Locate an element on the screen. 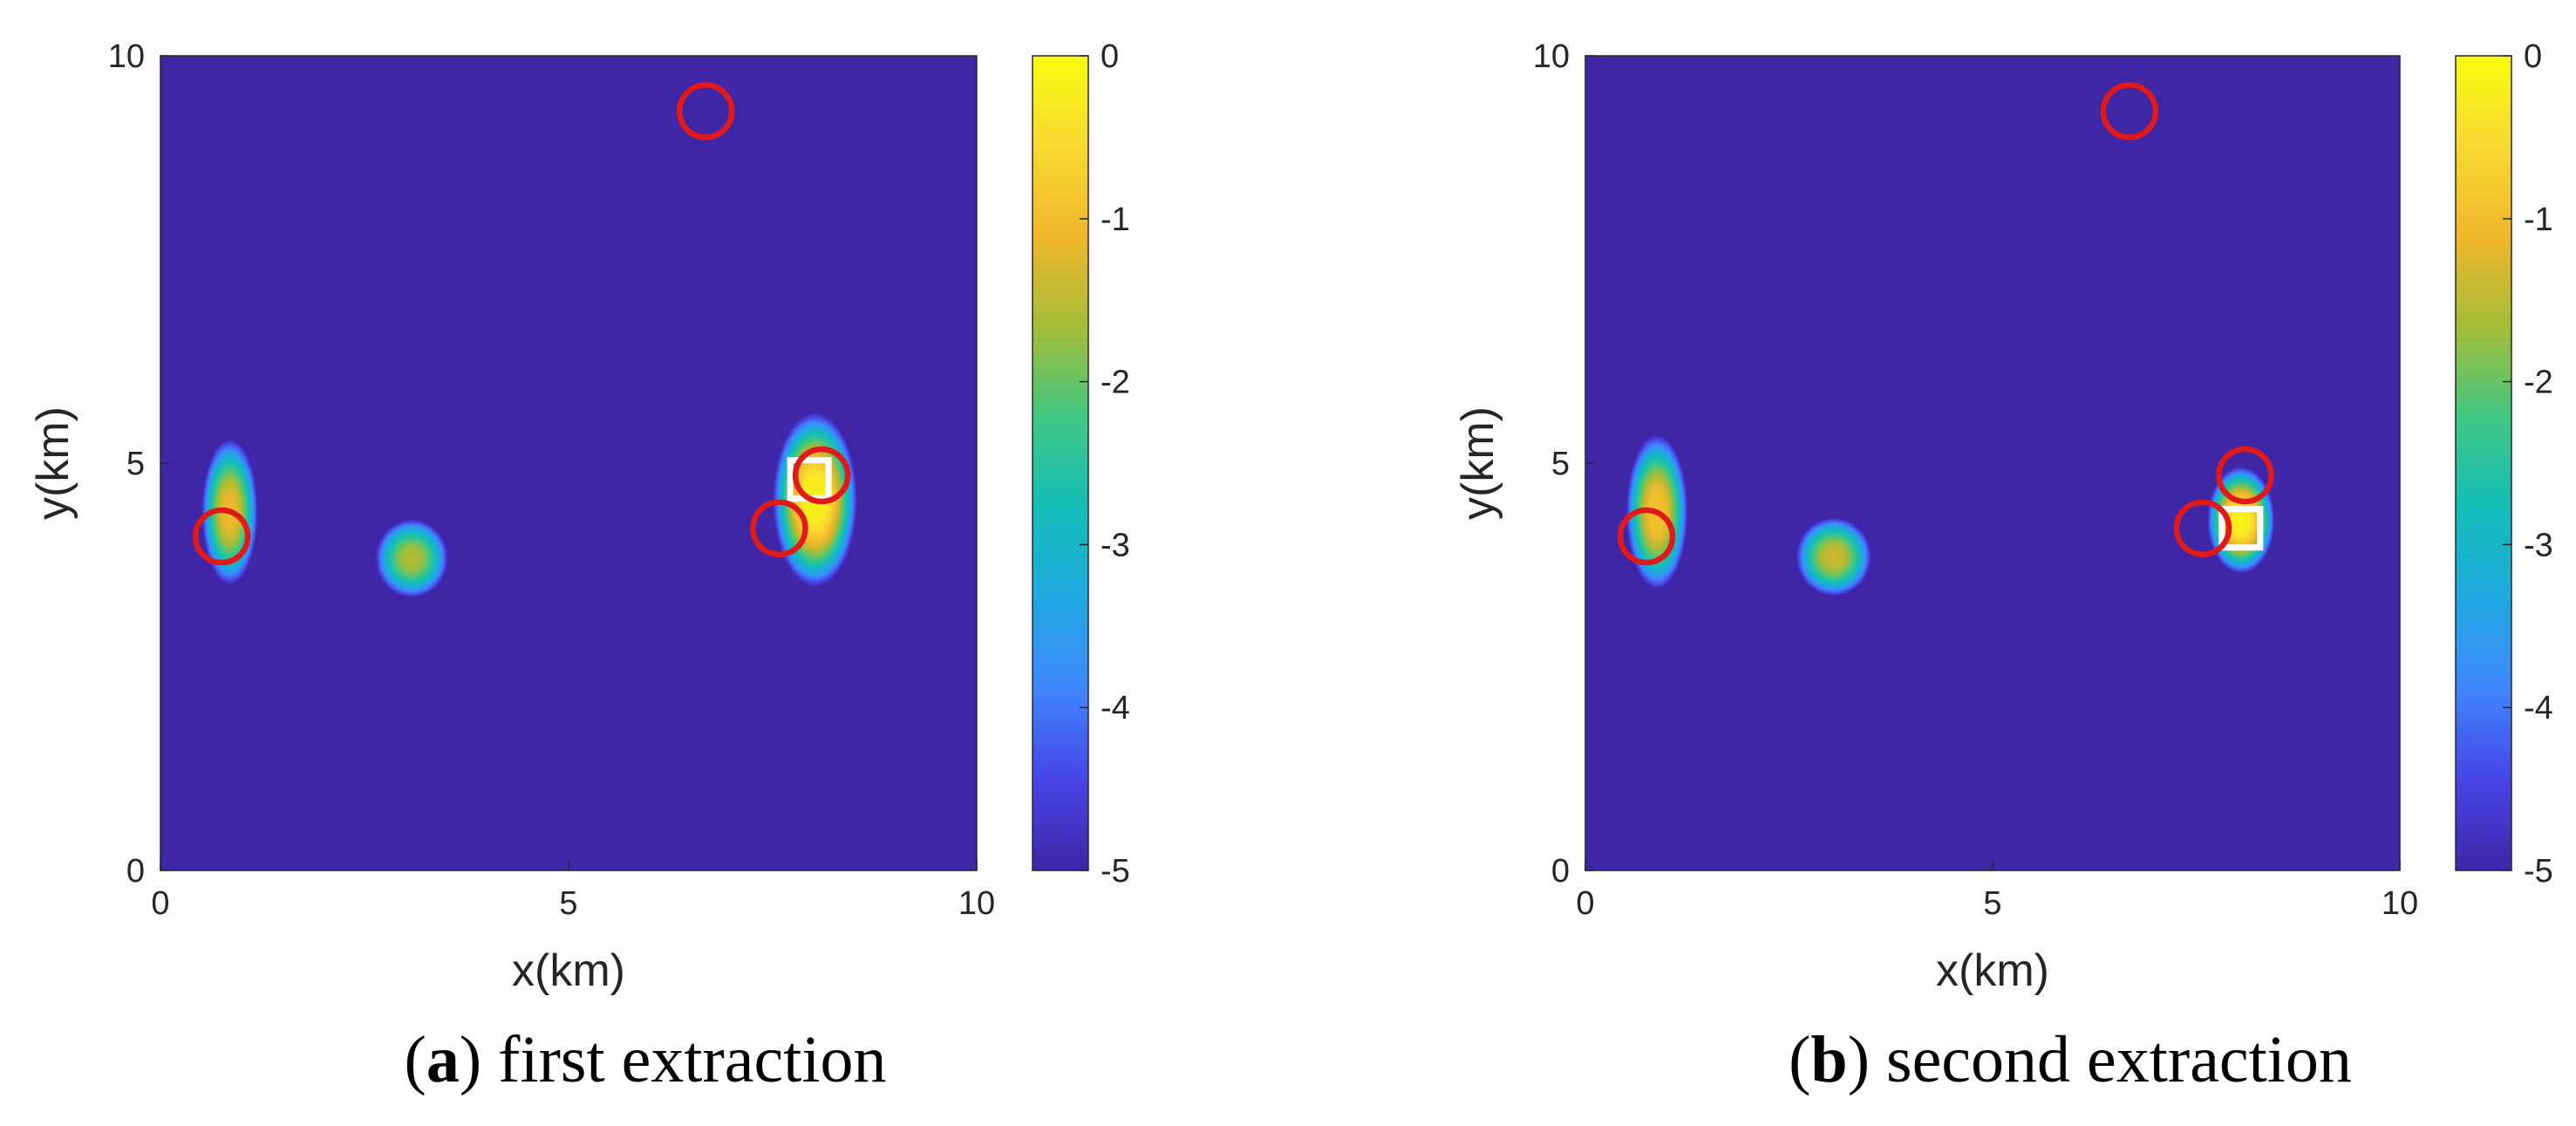 The width and height of the screenshot is (2576, 1126). panel-caption: (b) second extraction is located at coordinates (2070, 1059).